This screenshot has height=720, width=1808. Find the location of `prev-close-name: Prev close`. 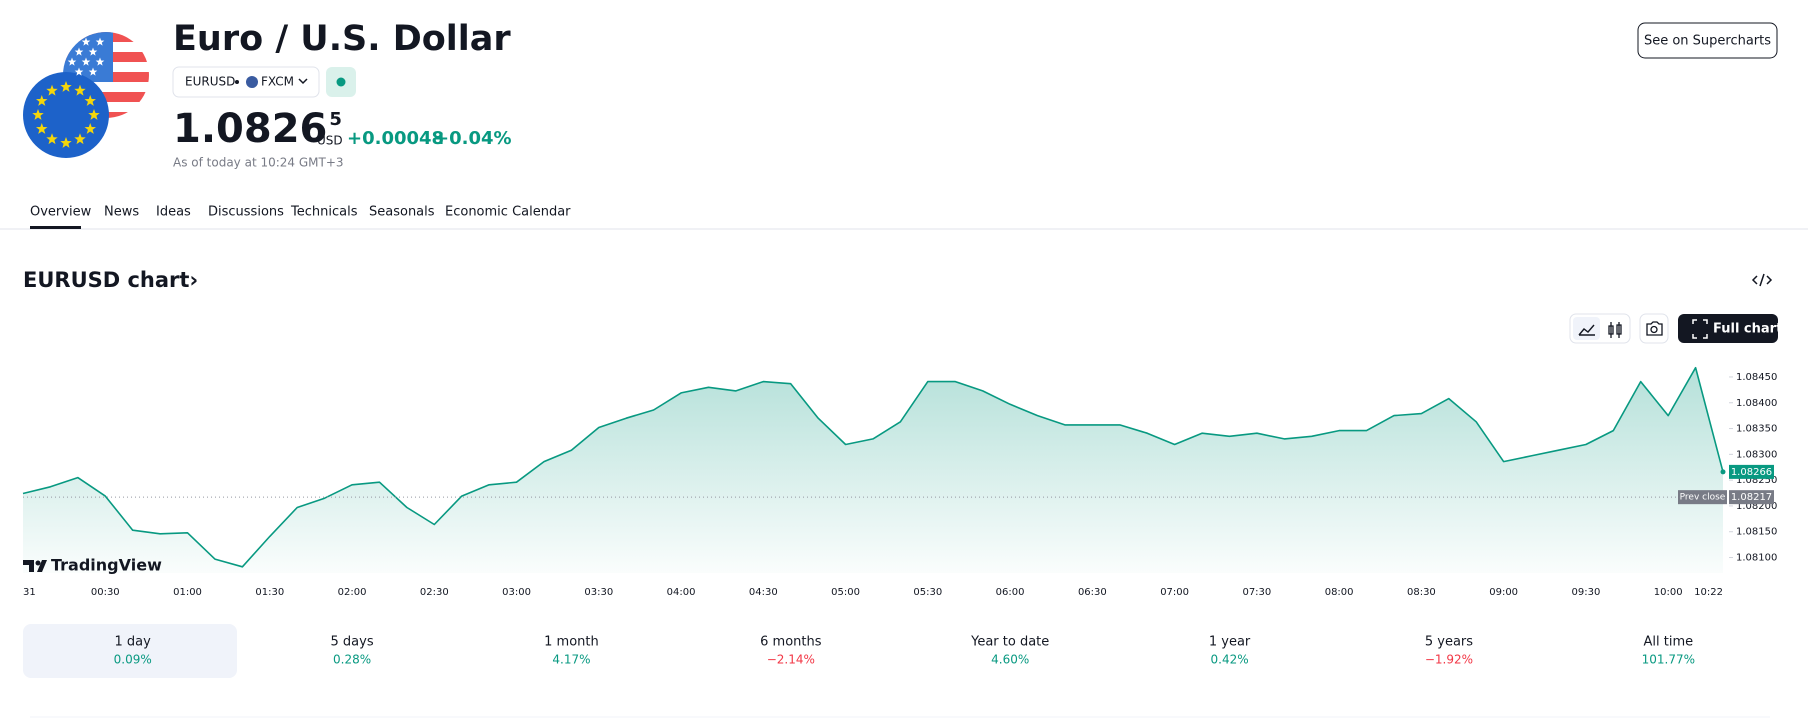

prev-close-name: Prev close is located at coordinates (1703, 498).